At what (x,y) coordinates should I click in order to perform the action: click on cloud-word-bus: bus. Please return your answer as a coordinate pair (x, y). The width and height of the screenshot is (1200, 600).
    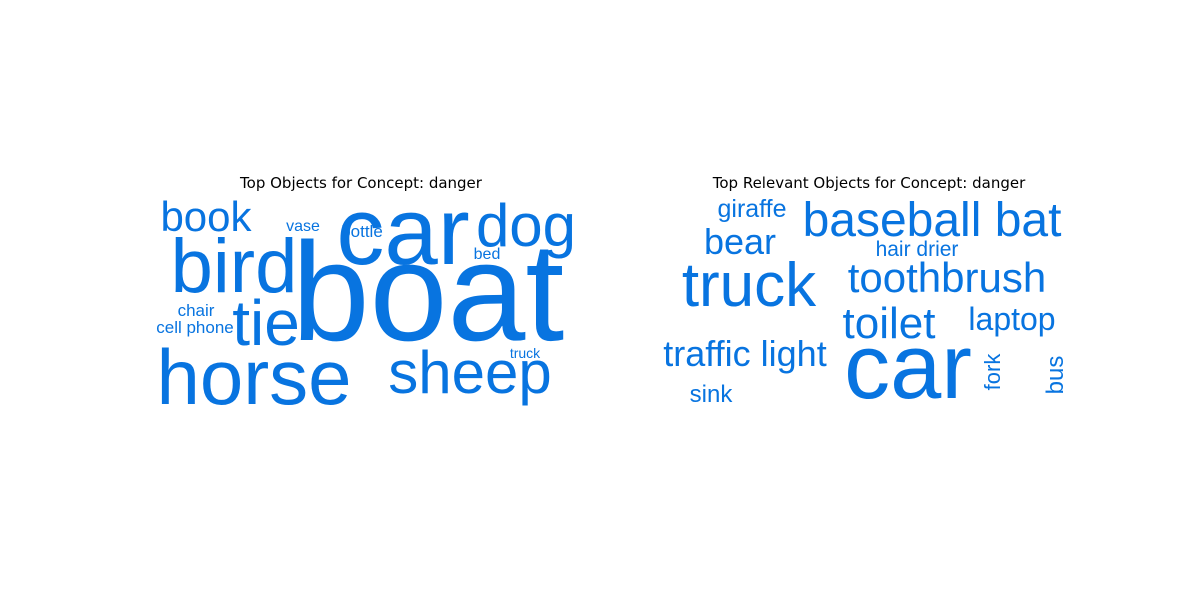
    Looking at the image, I should click on (1055, 375).